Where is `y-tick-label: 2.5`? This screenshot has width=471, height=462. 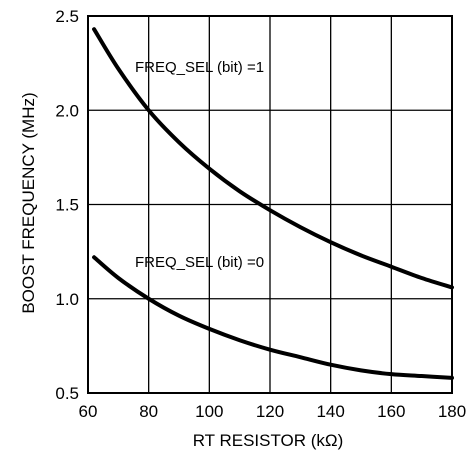
y-tick-label: 2.5 is located at coordinates (67, 16).